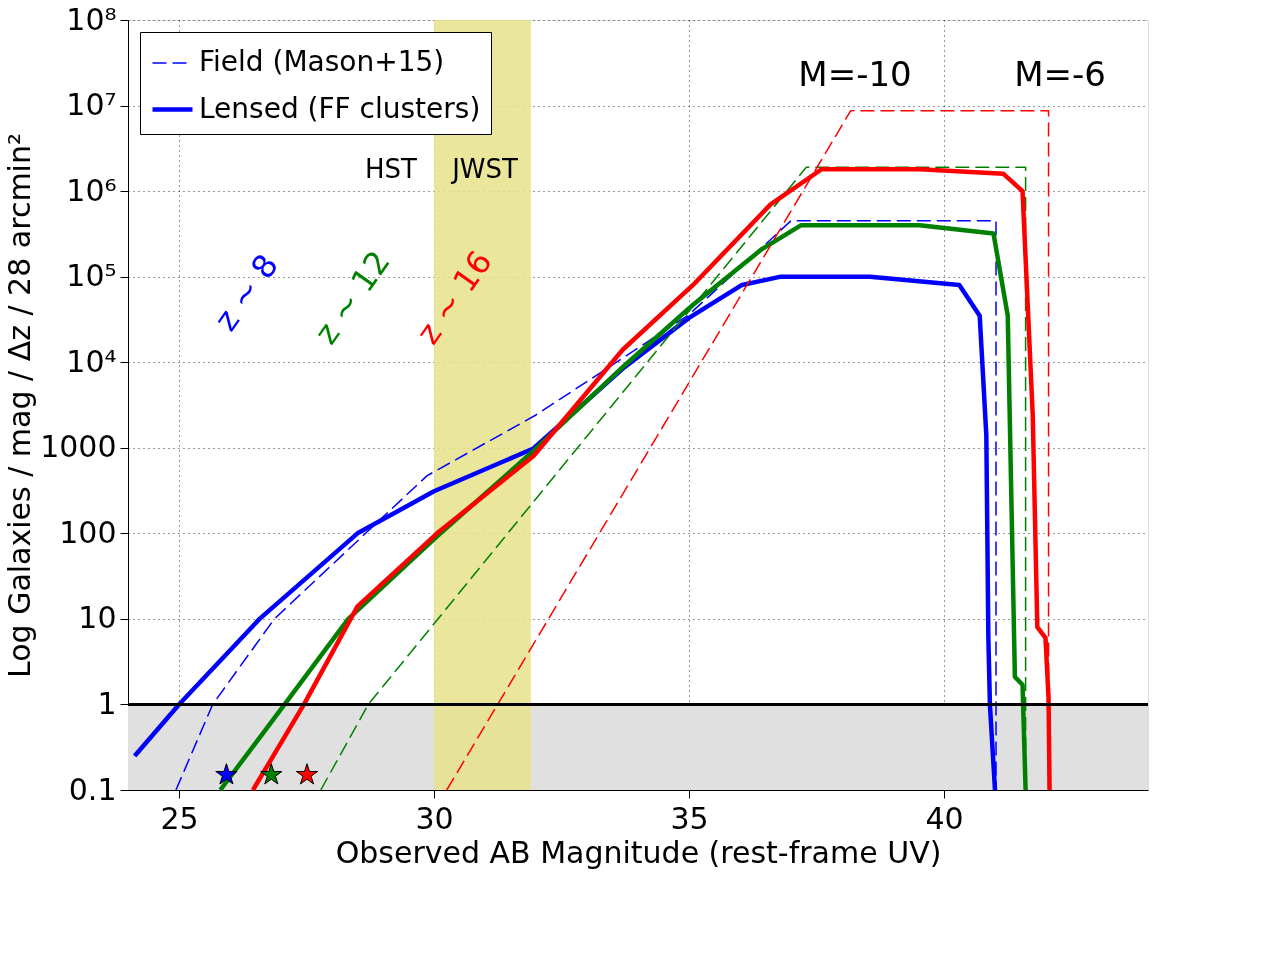  Describe the element at coordinates (484, 169) in the screenshot. I see `annotation: JWST` at that location.